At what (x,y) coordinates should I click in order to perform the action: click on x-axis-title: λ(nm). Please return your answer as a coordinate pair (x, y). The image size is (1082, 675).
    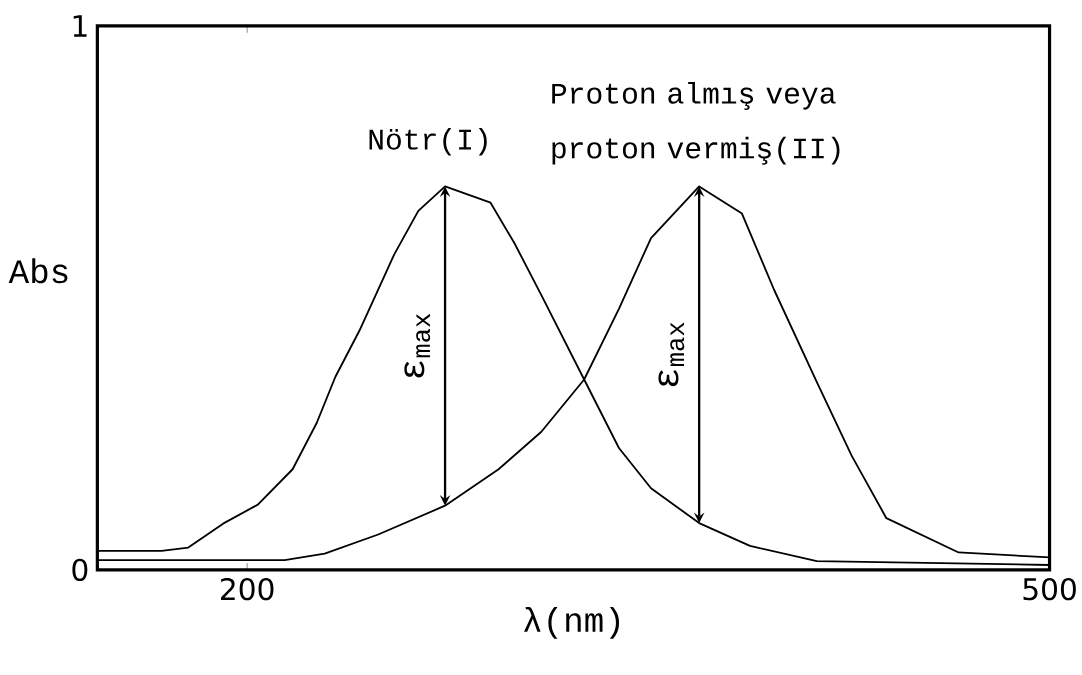
    Looking at the image, I should click on (572, 622).